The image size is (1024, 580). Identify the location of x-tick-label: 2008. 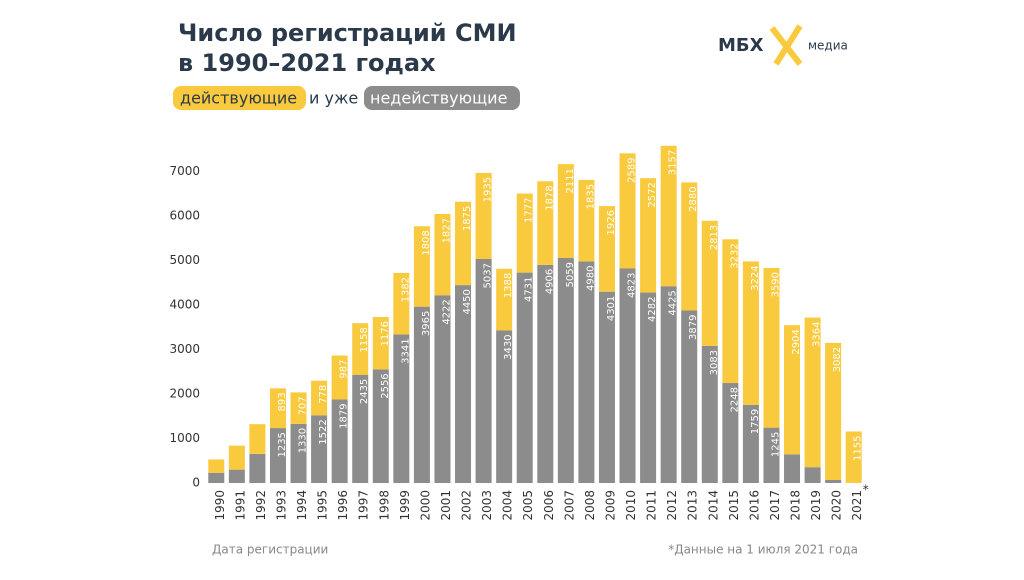
(590, 505).